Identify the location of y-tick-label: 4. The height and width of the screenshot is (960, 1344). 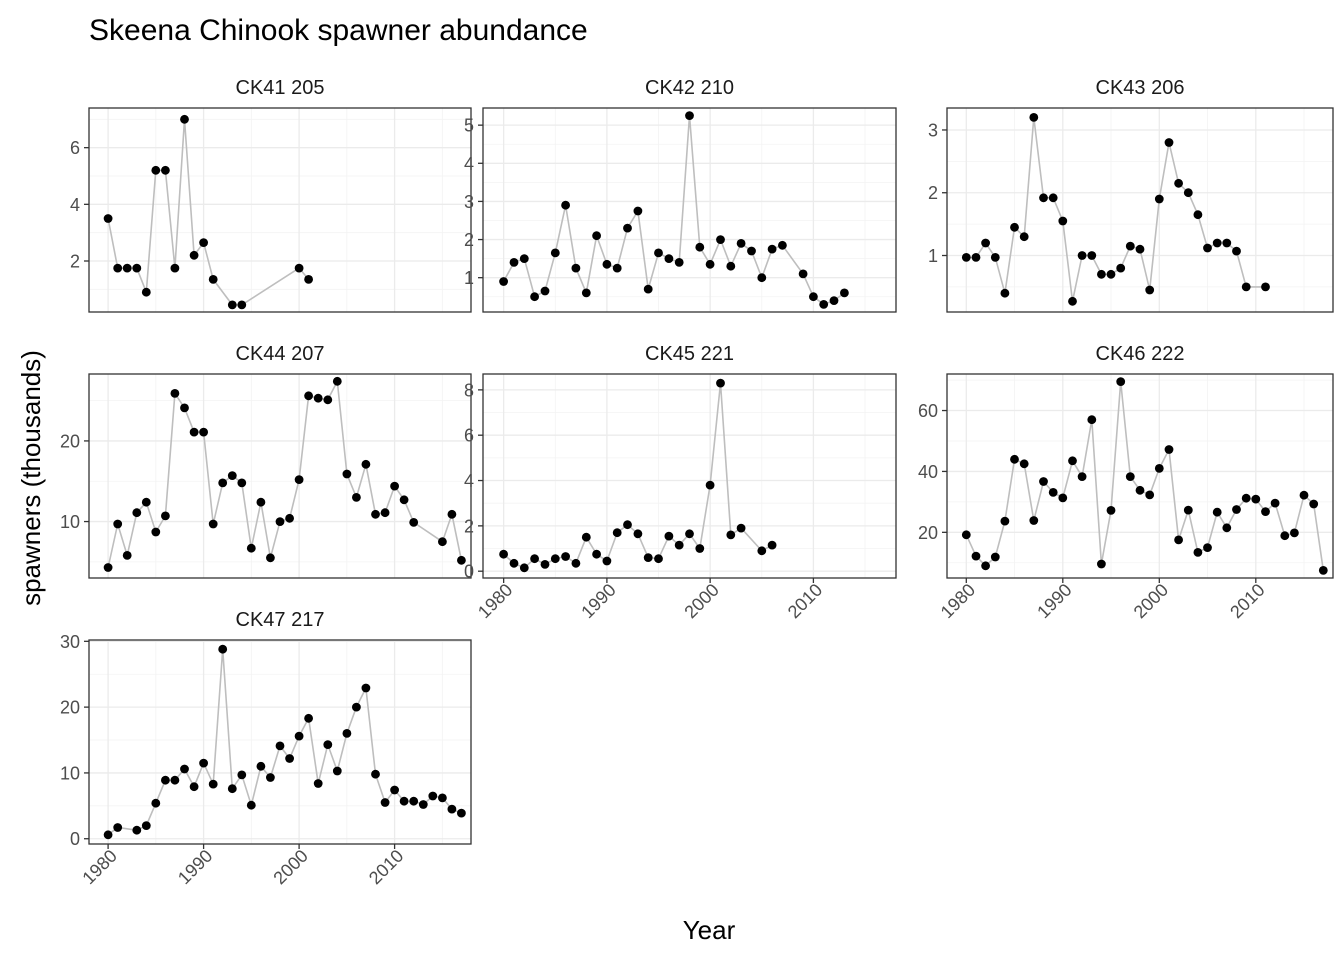
(75, 205).